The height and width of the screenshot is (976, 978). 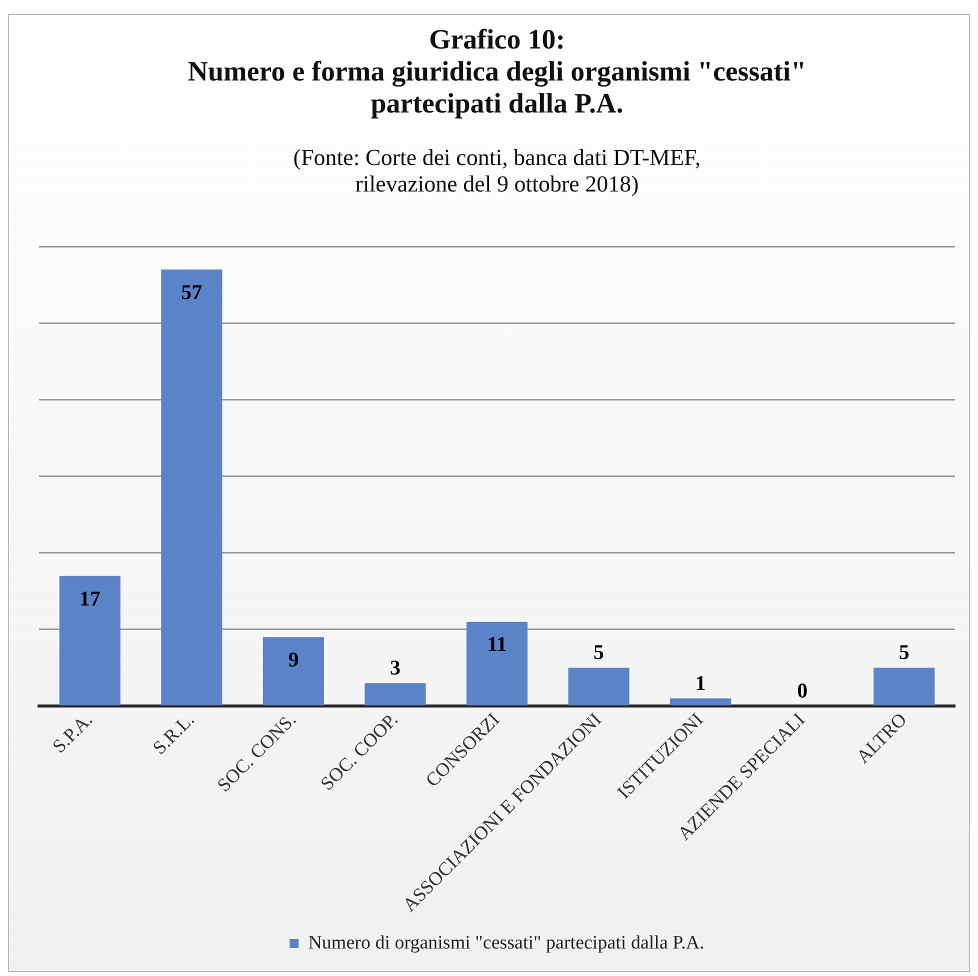 I want to click on chart-subtitle: (Fonte: Corte dei conti, banca dati DT-MEF, rilevazione del 9 ottobre 2018), so click(x=497, y=170).